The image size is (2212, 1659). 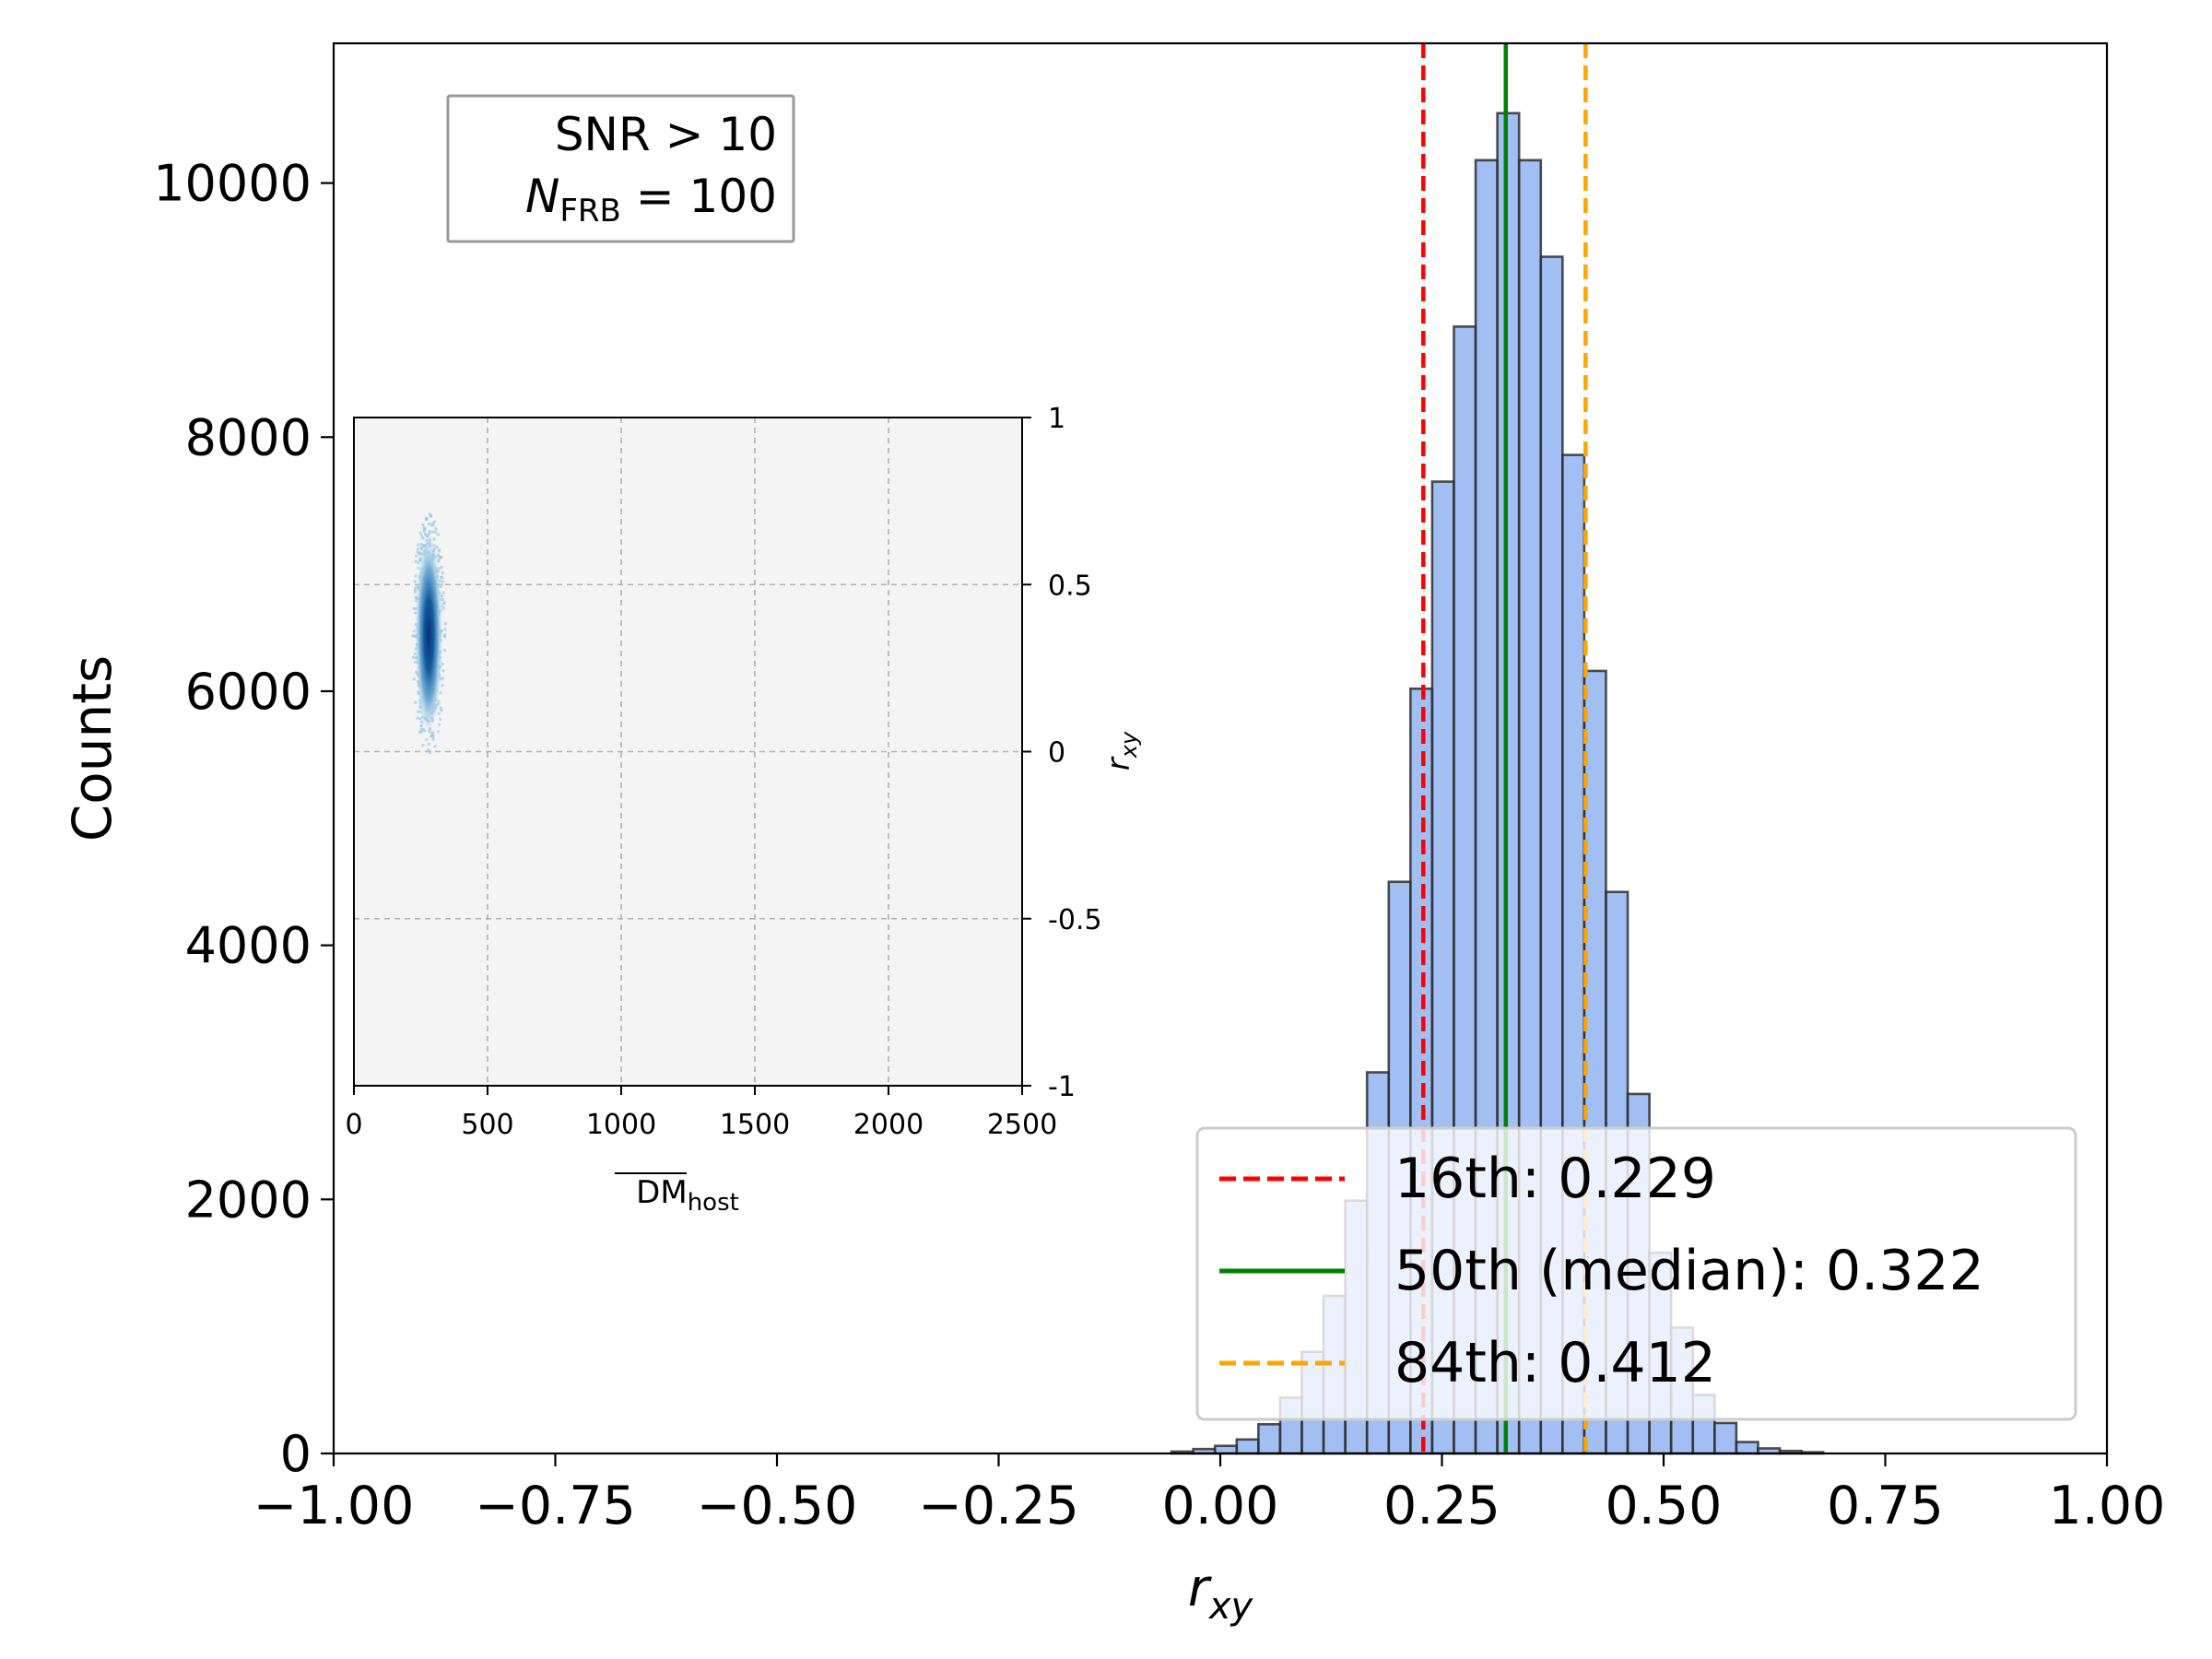 What do you see at coordinates (713, 1203) in the screenshot?
I see `inset-x-label-sub: host` at bounding box center [713, 1203].